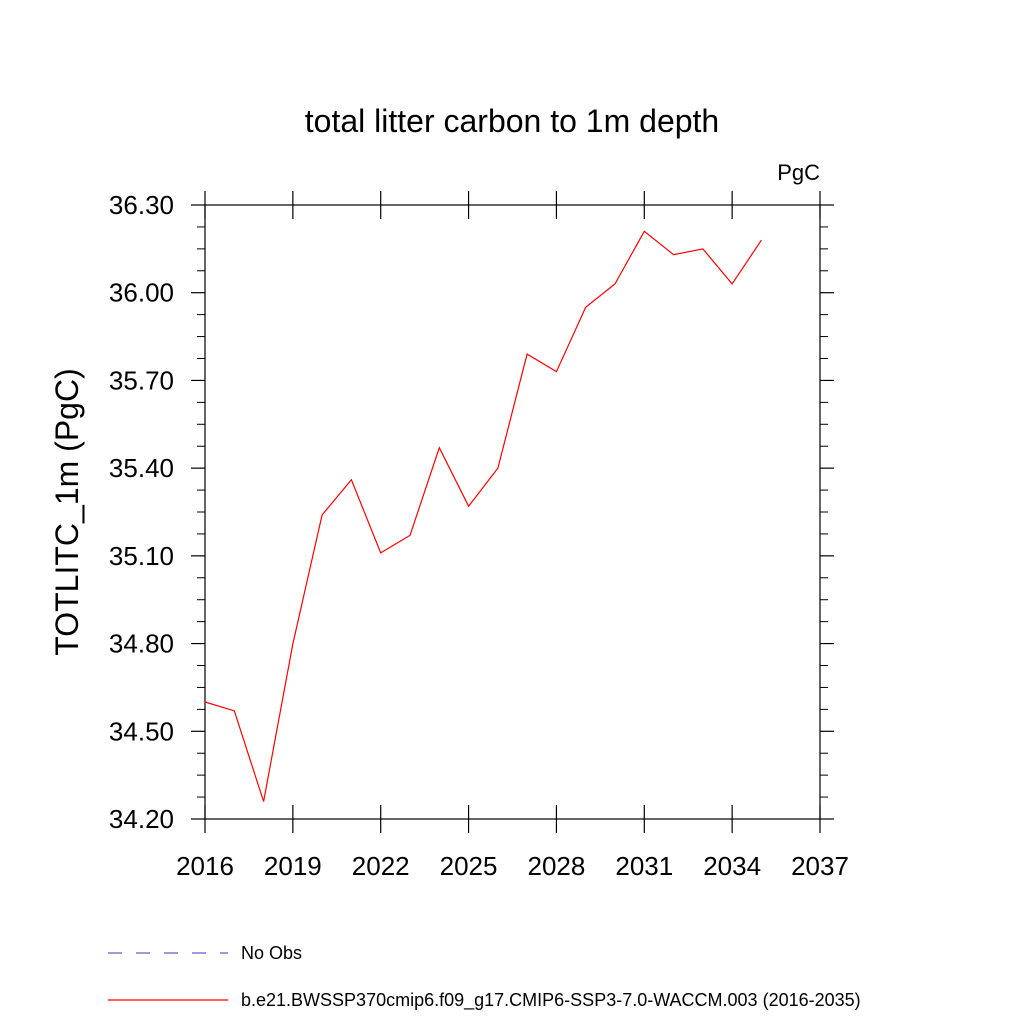 This screenshot has width=1024, height=1024. Describe the element at coordinates (141, 468) in the screenshot. I see `y-tick-label: 35.40` at that location.